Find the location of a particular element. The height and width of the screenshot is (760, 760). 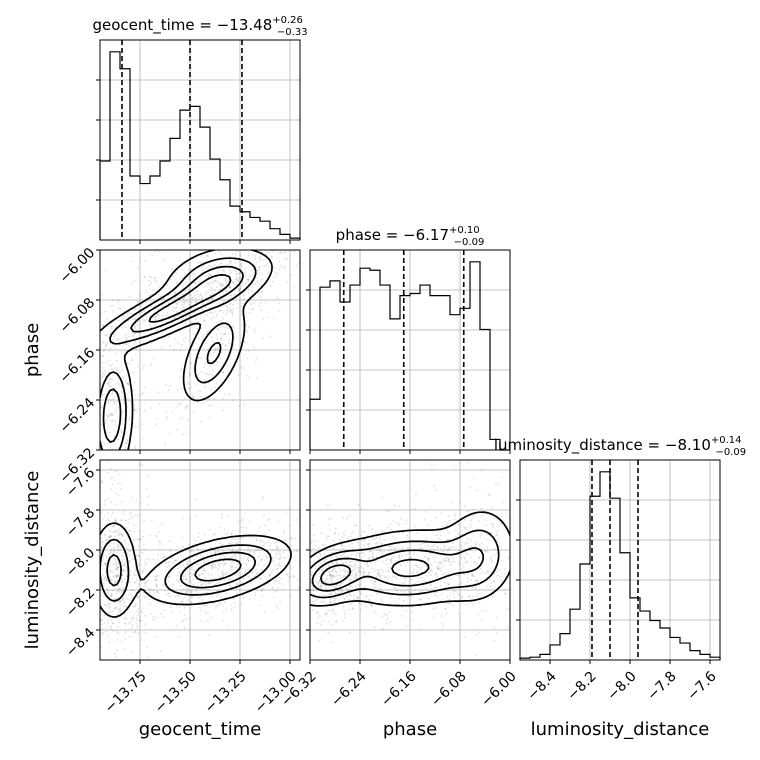

geocent_time_vs_phase-yaxis-label: phase is located at coordinates (32, 350).